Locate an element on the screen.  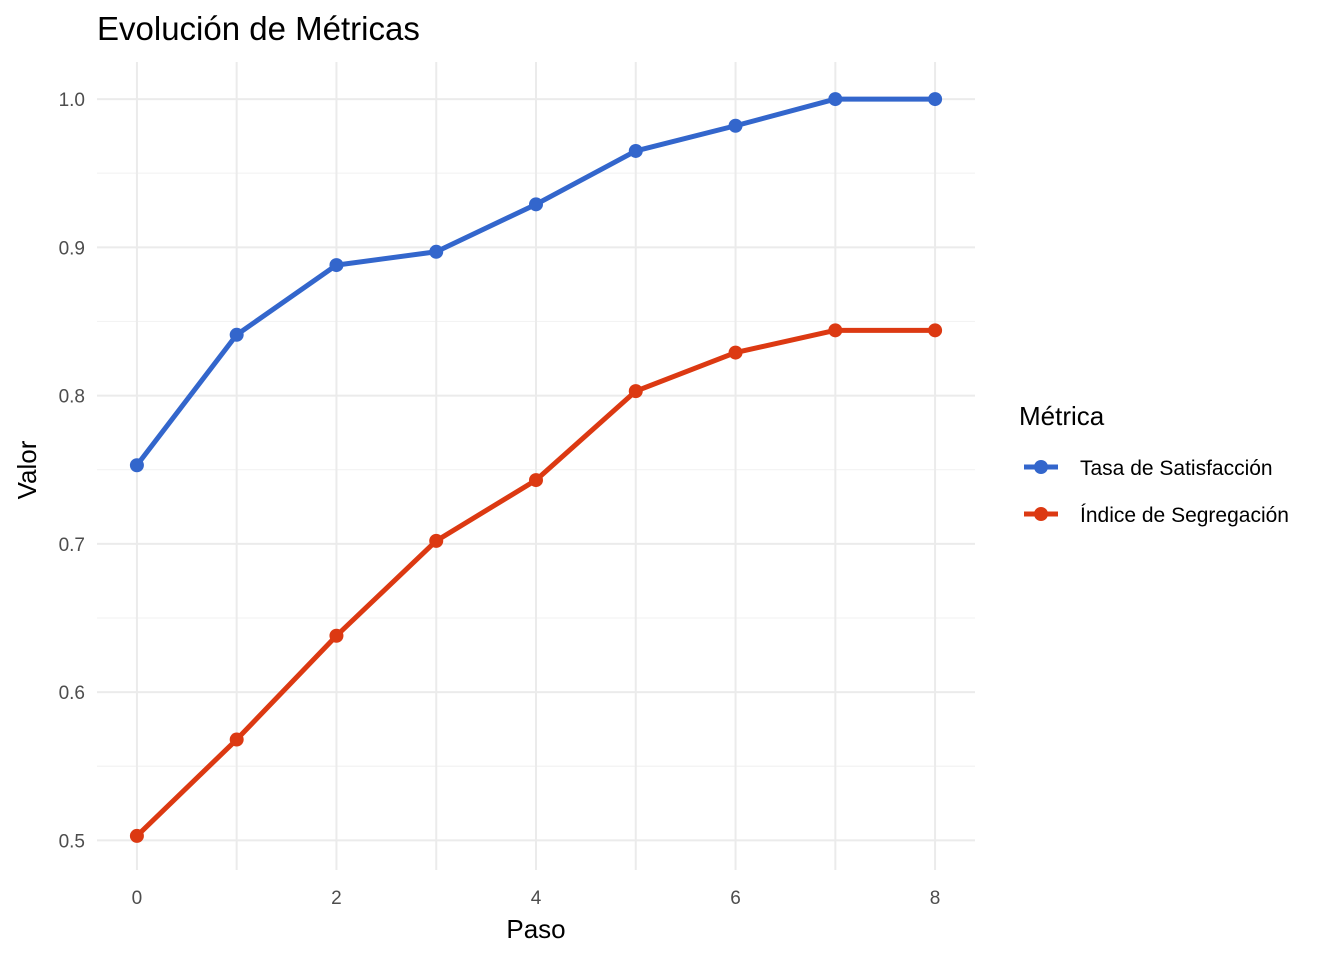
legend-item: Tasa de Satisfacción is located at coordinates (1148, 468).